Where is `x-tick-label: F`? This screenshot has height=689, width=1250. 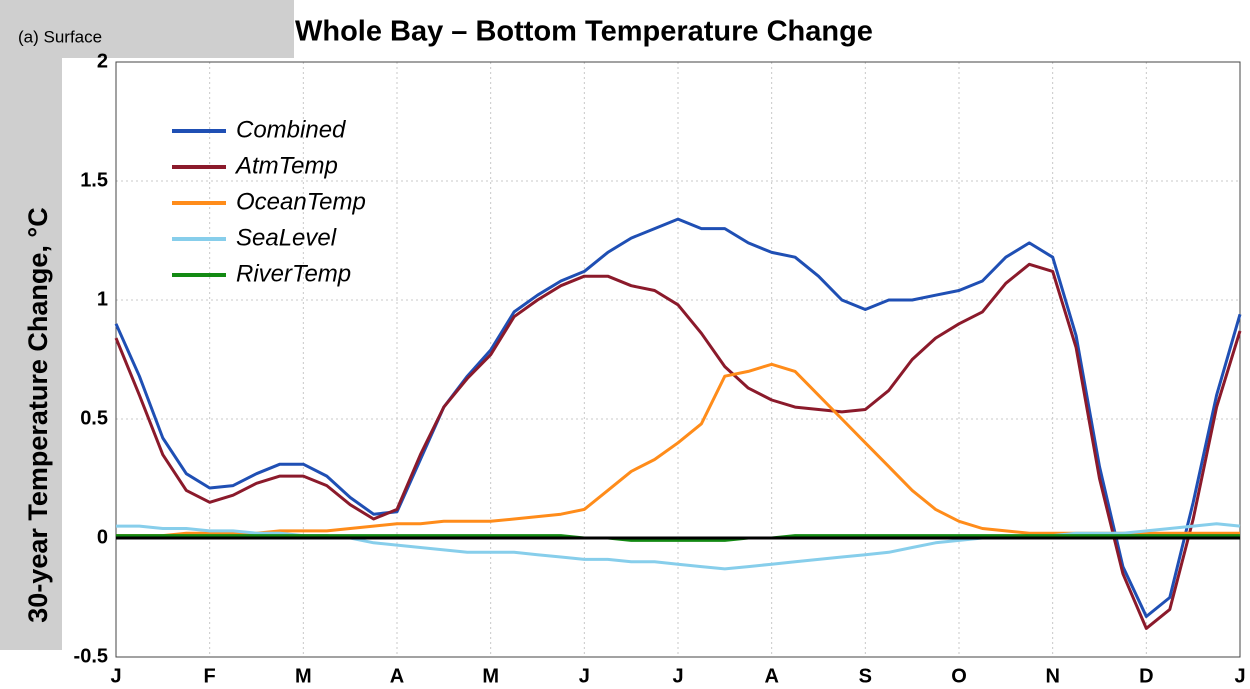
x-tick-label: F is located at coordinates (210, 676).